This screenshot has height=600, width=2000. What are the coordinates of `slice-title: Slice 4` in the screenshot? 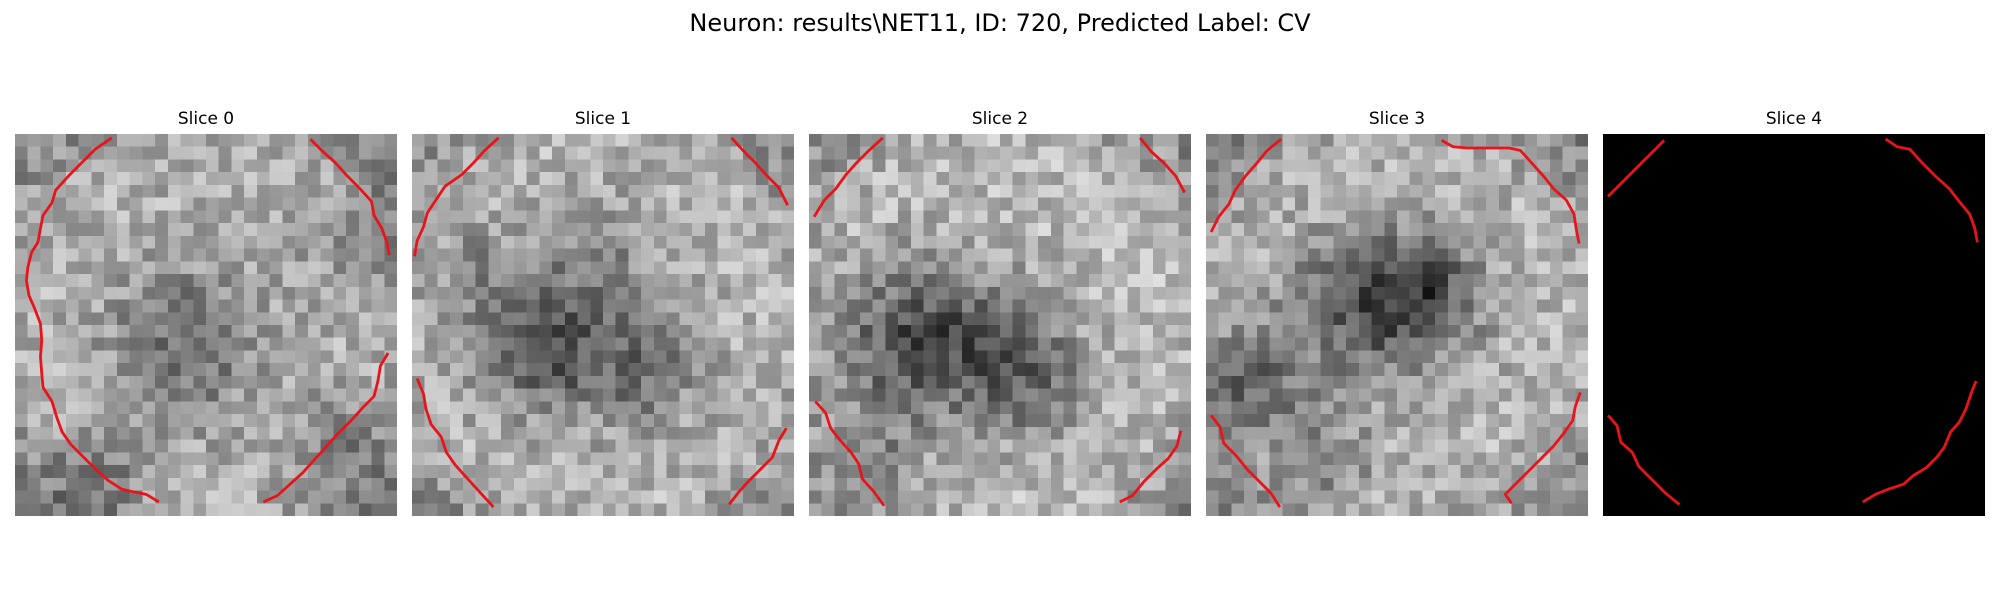 It's located at (1794, 119).